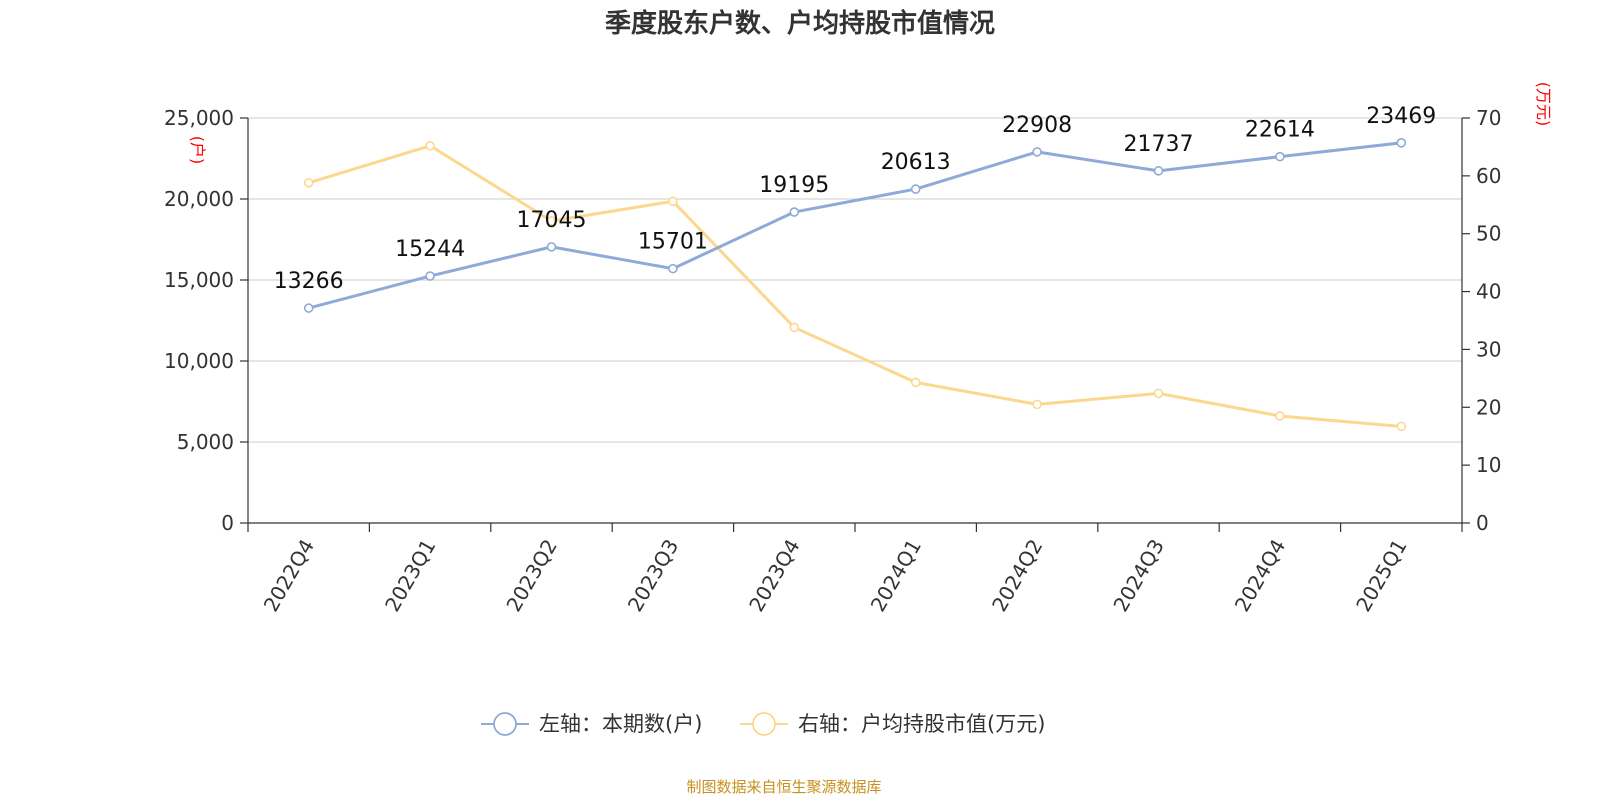 The image size is (1600, 800). I want to click on x-tick-label: 2023Q3, so click(653, 575).